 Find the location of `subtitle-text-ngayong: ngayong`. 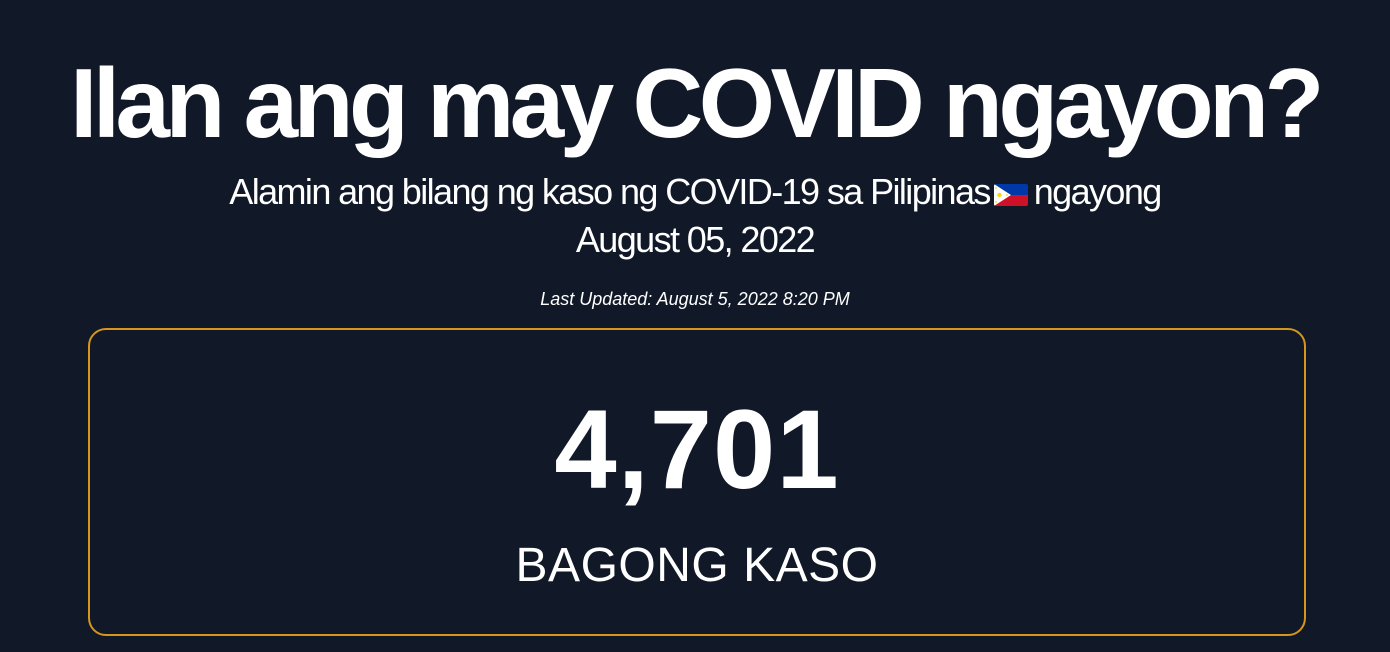

subtitle-text-ngayong: ngayong is located at coordinates (1098, 191).